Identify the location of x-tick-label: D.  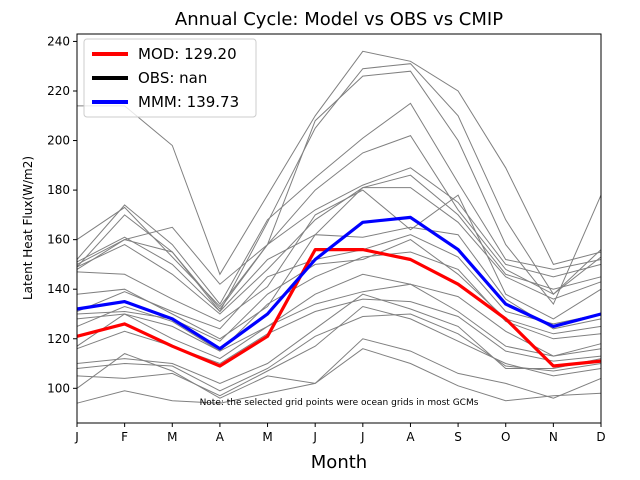
(600, 437).